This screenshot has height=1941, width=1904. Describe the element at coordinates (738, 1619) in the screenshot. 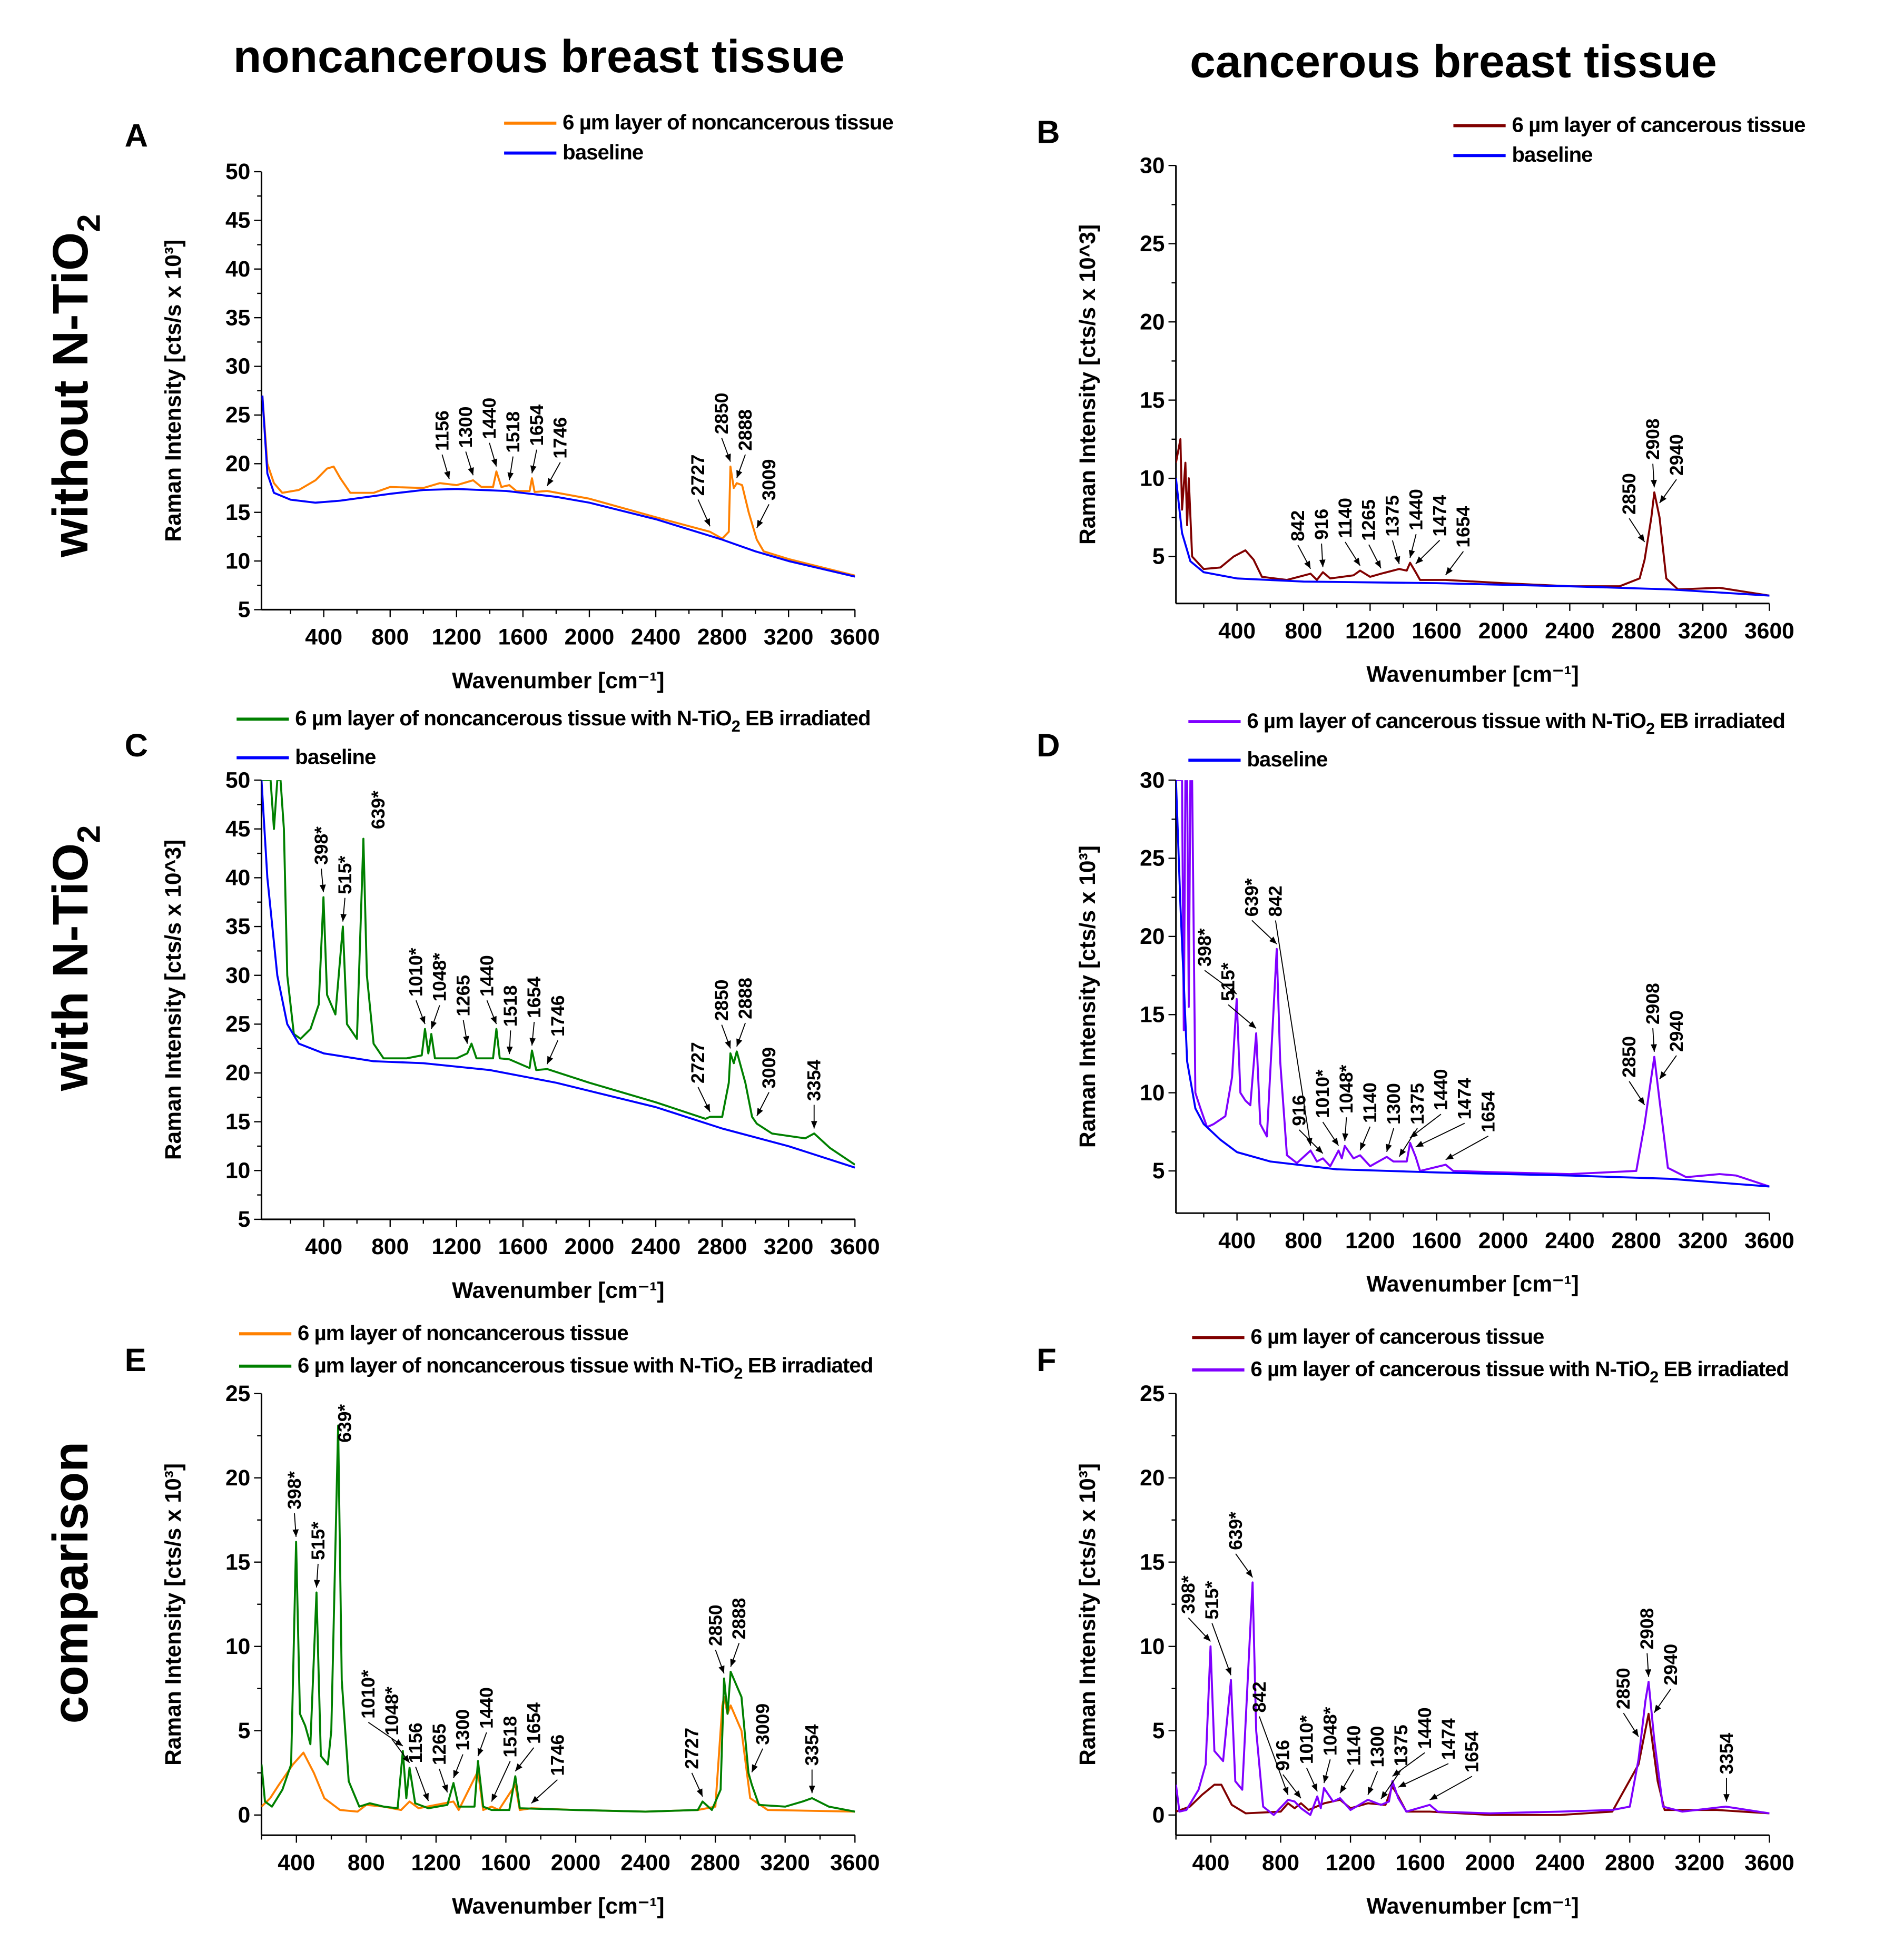

I see `peak-label: 2888` at that location.